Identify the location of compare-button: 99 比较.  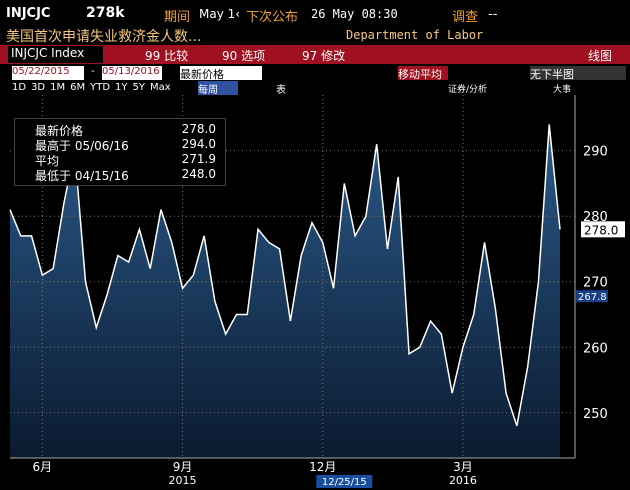
(167, 56).